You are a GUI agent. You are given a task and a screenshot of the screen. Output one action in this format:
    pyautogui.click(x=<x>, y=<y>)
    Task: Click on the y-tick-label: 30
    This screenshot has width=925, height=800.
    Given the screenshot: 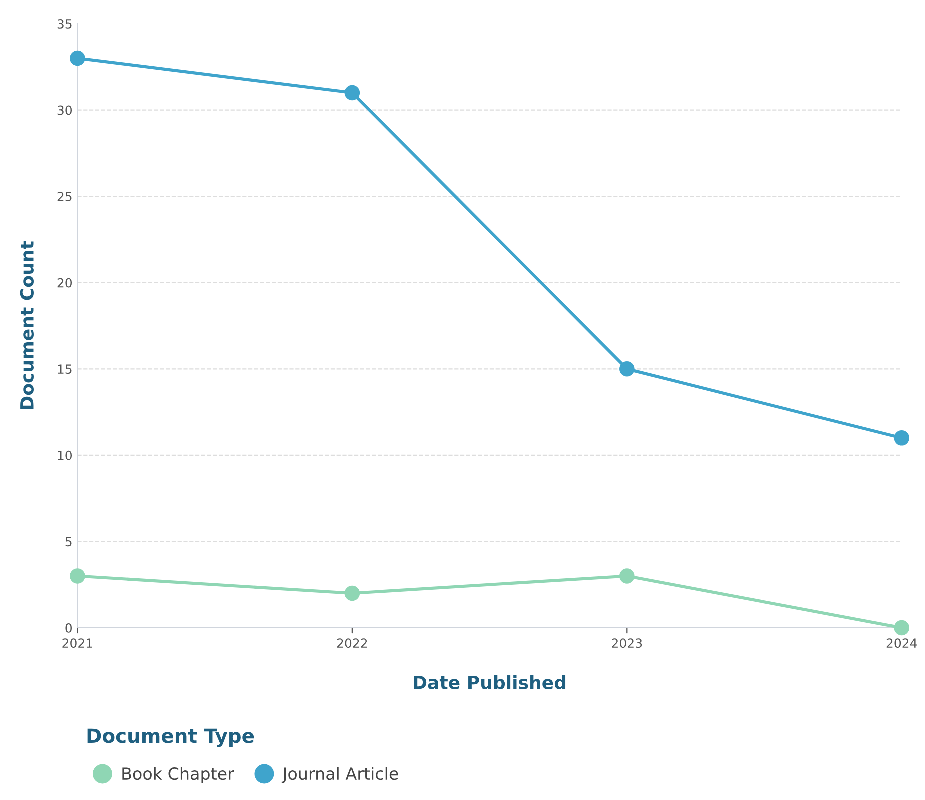 What is the action you would take?
    pyautogui.click(x=65, y=111)
    